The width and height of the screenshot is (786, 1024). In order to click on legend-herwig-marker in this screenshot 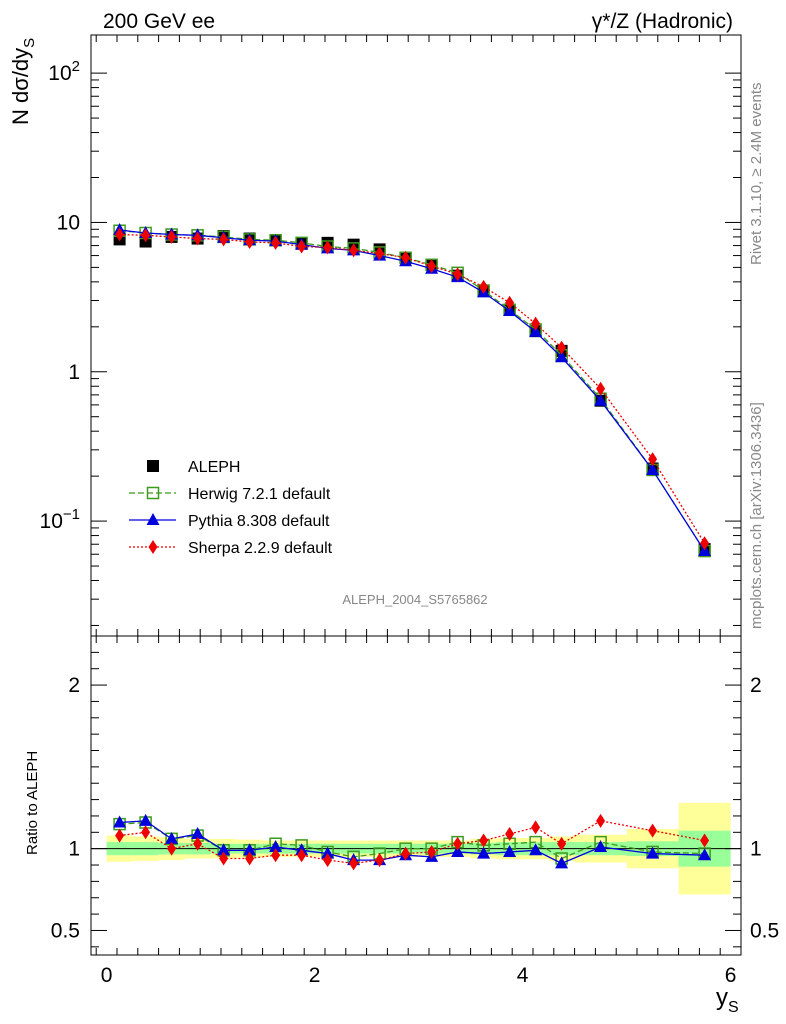, I will do `click(153, 493)`.